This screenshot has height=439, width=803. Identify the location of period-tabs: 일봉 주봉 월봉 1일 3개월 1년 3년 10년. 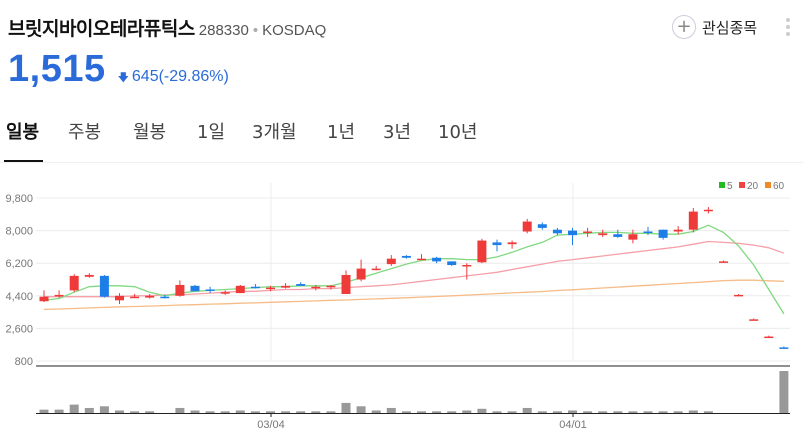
(401, 140).